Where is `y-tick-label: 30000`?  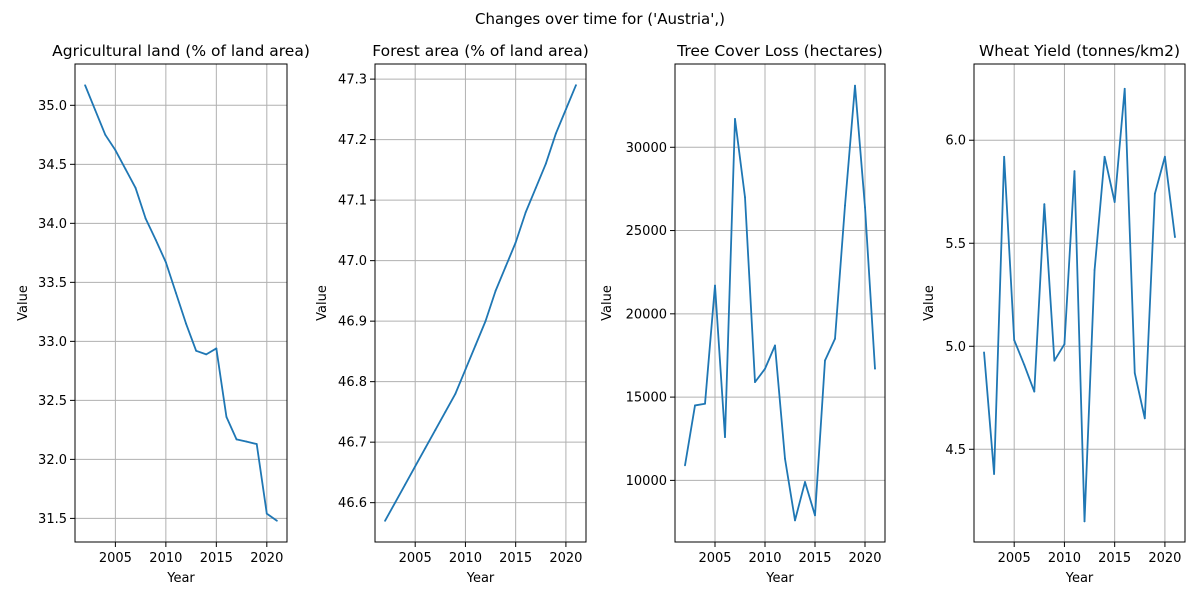
y-tick-label: 30000 is located at coordinates (646, 148).